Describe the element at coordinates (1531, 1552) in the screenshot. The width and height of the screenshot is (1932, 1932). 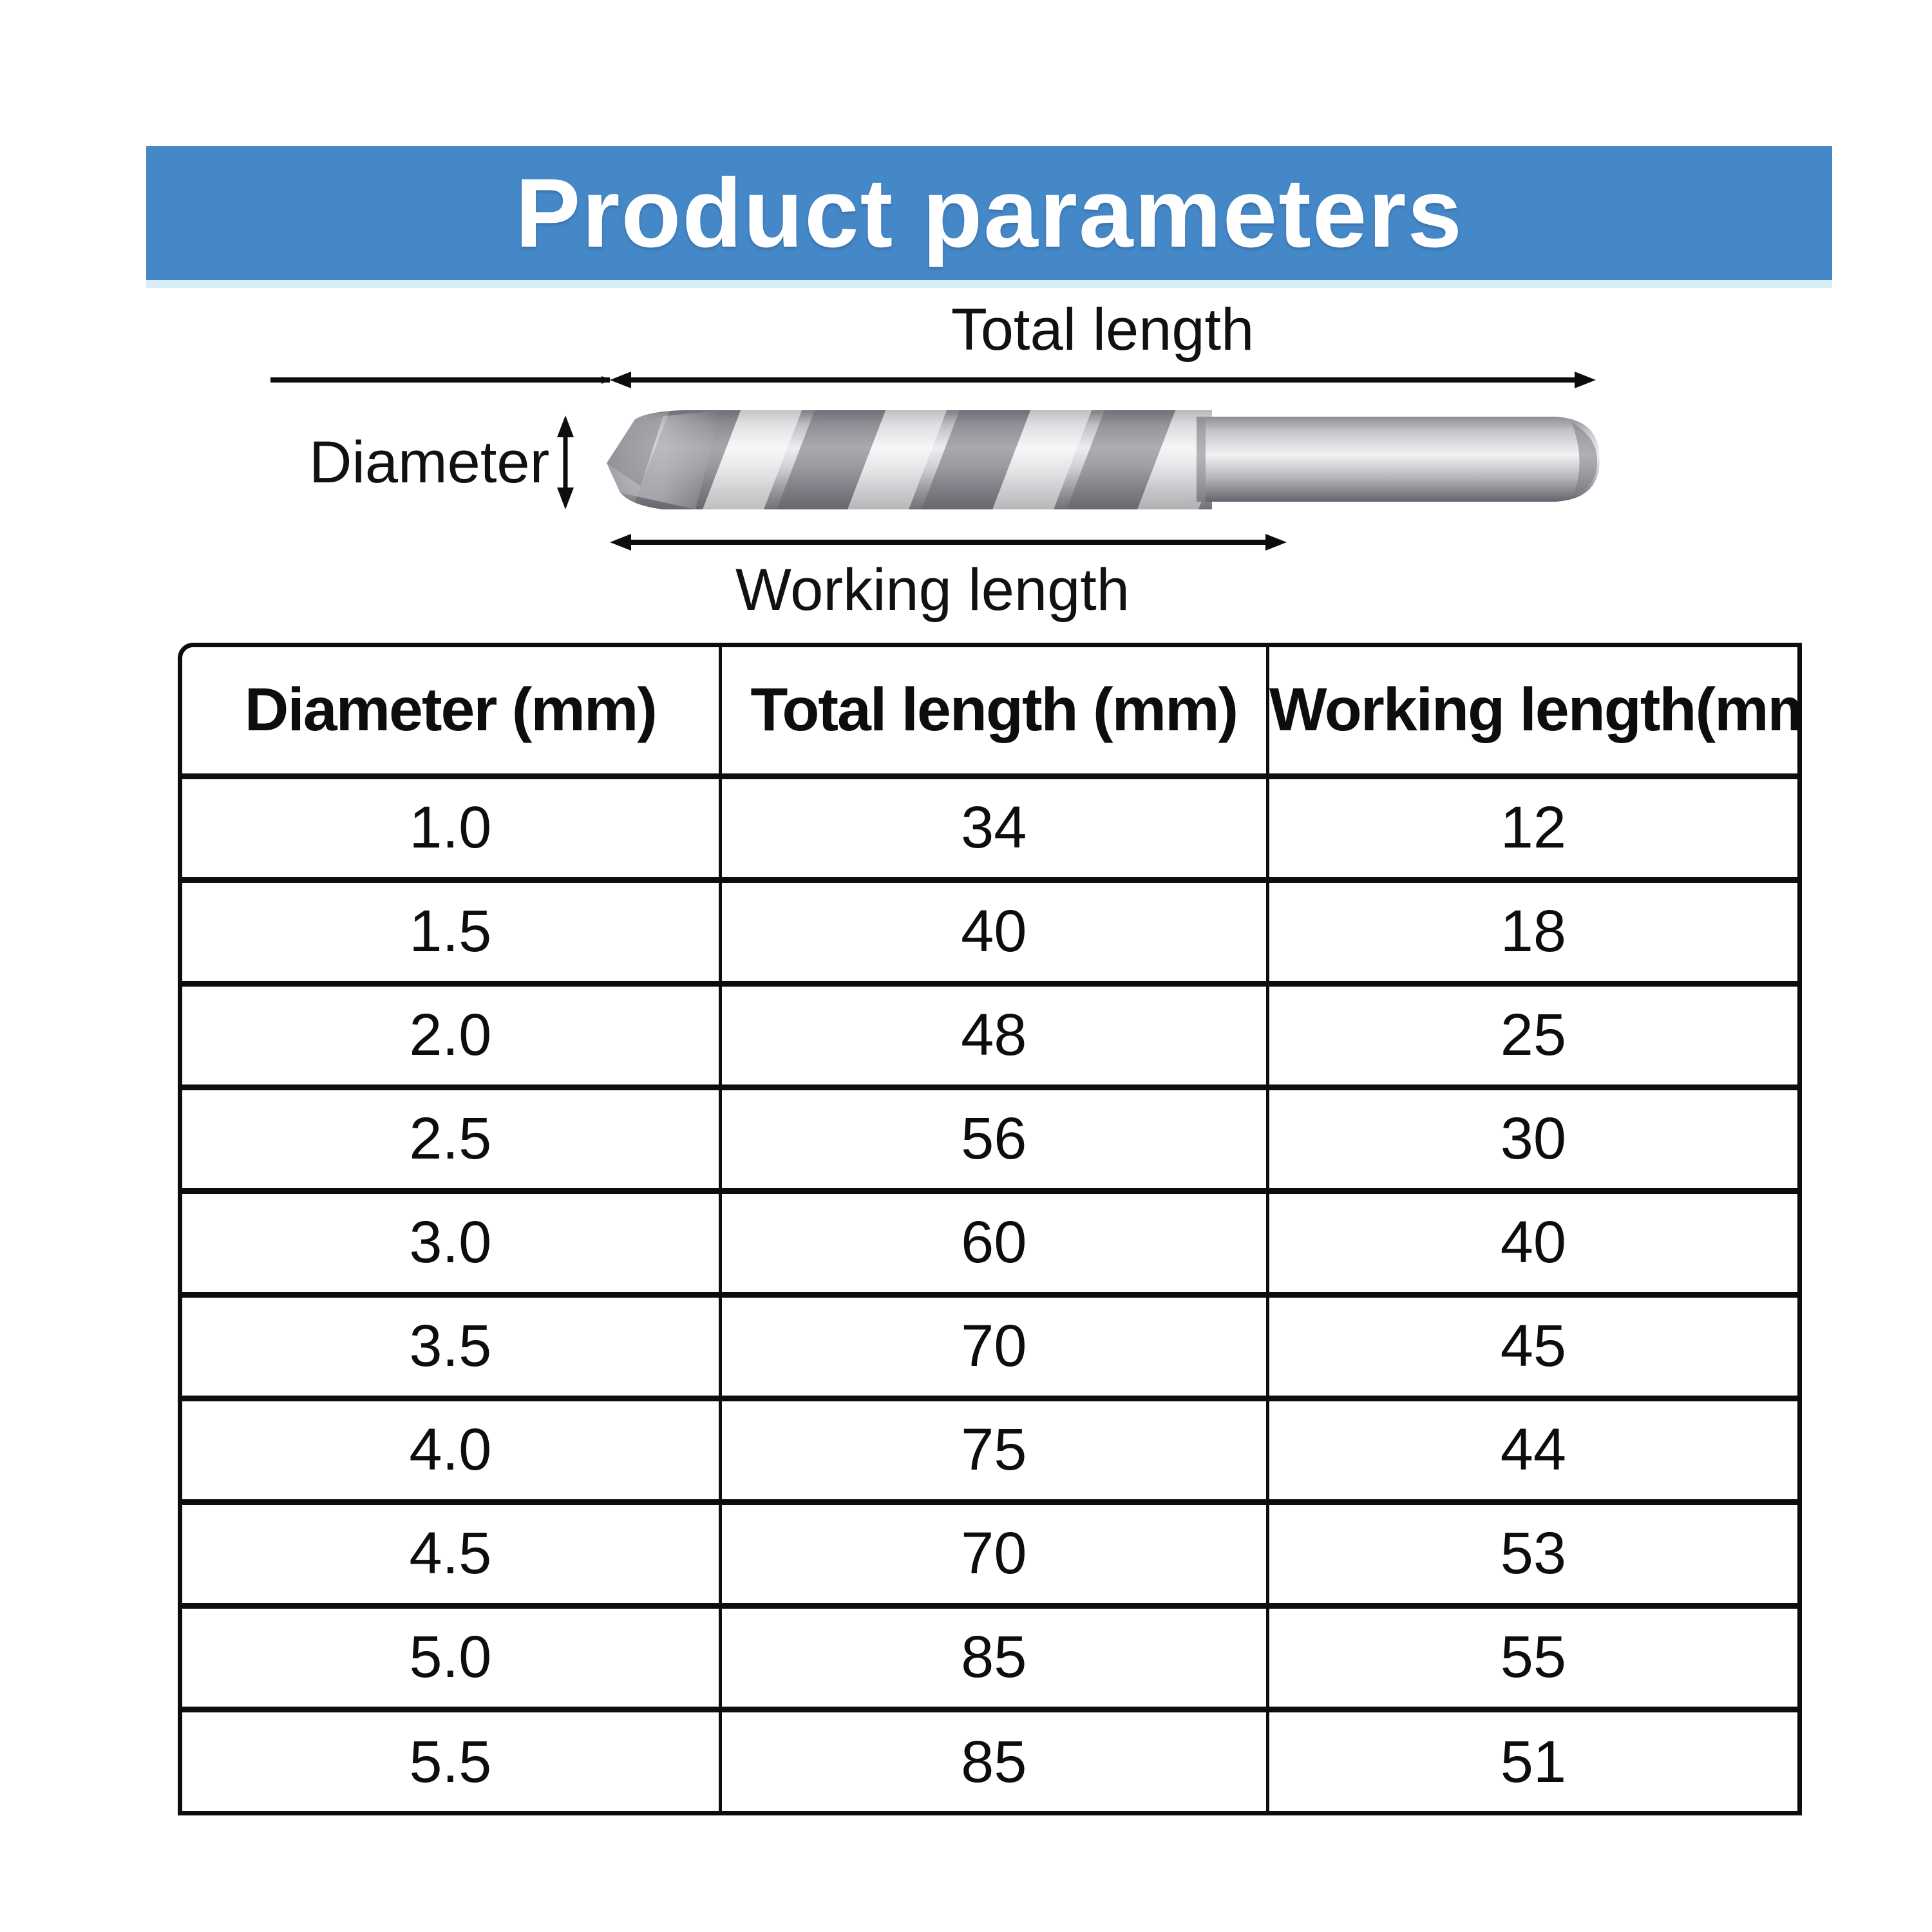
I see `table-cell: 53` at that location.